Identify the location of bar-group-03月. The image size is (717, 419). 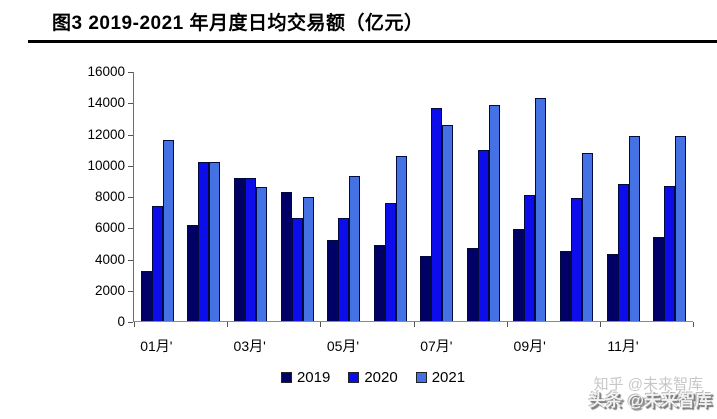
(250, 196).